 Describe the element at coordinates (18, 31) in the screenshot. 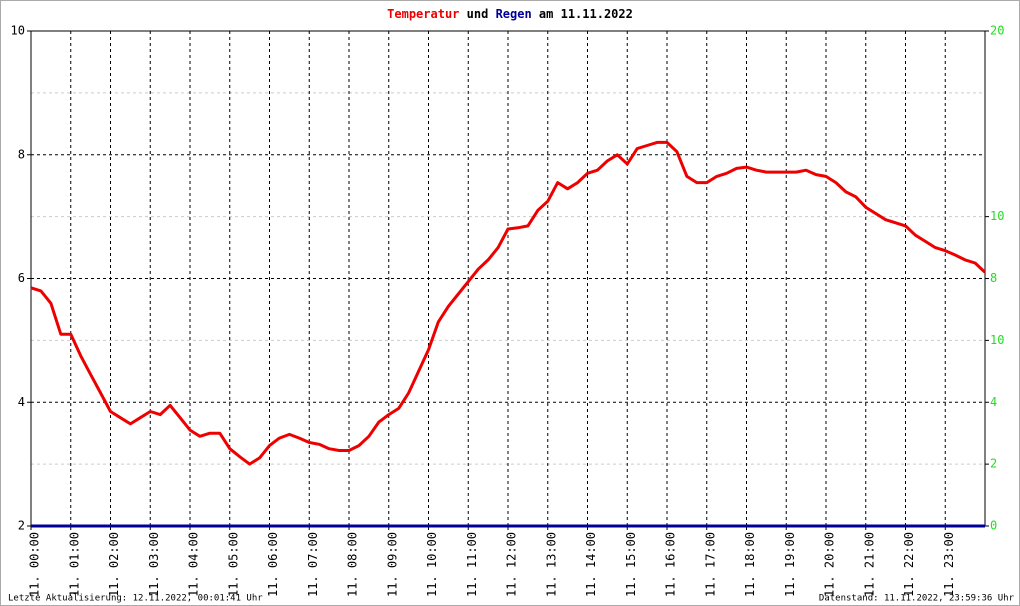

I see `y-tick-label: 10` at that location.